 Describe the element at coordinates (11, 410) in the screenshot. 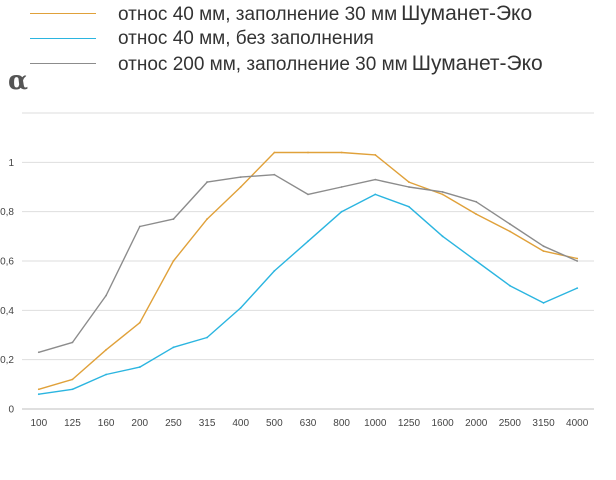

I see `y-tick-label: 0` at that location.